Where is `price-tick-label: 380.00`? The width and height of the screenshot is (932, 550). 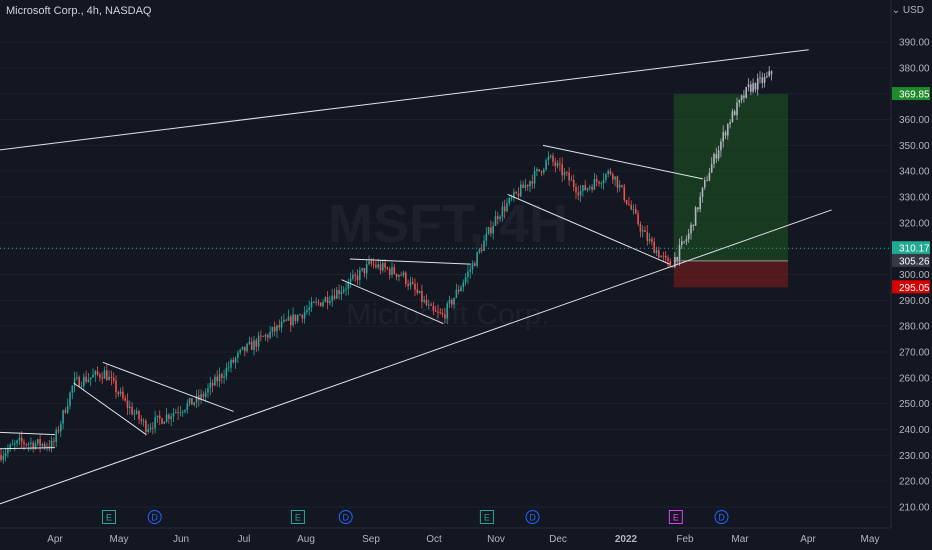
price-tick-label: 380.00 is located at coordinates (914, 68).